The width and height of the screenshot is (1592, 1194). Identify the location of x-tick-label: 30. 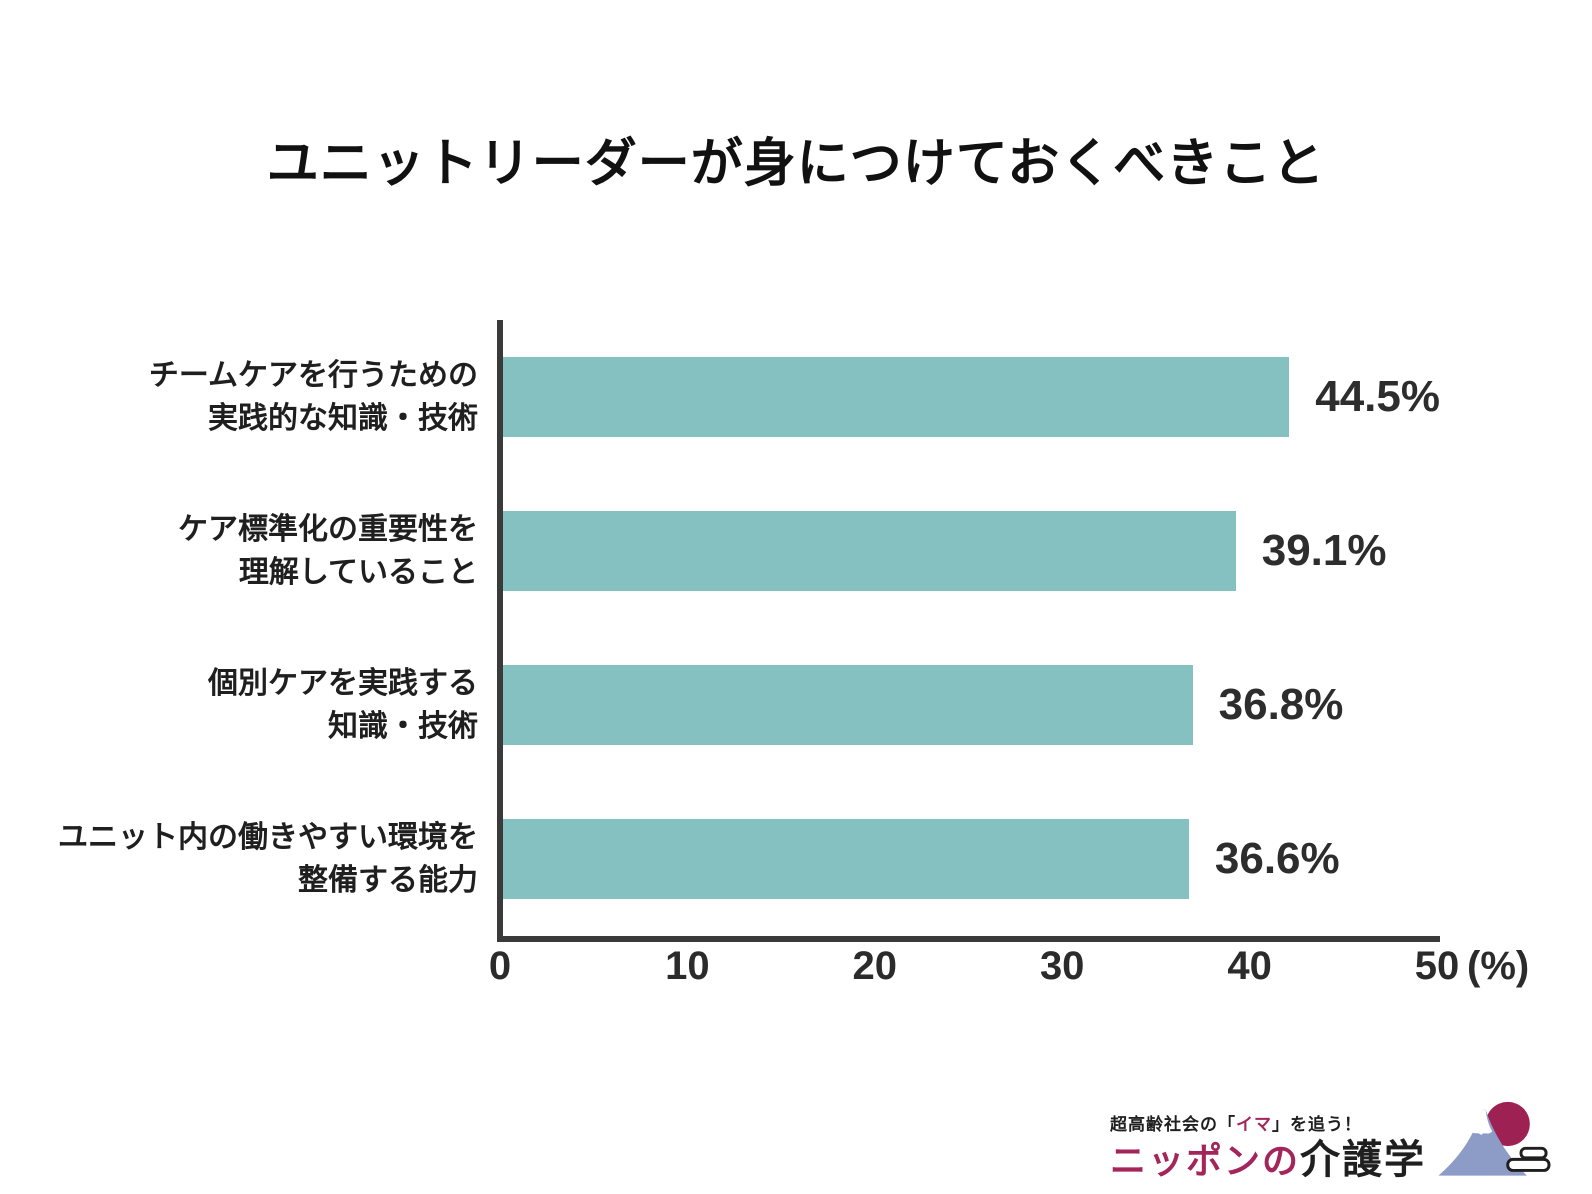
(1062, 966).